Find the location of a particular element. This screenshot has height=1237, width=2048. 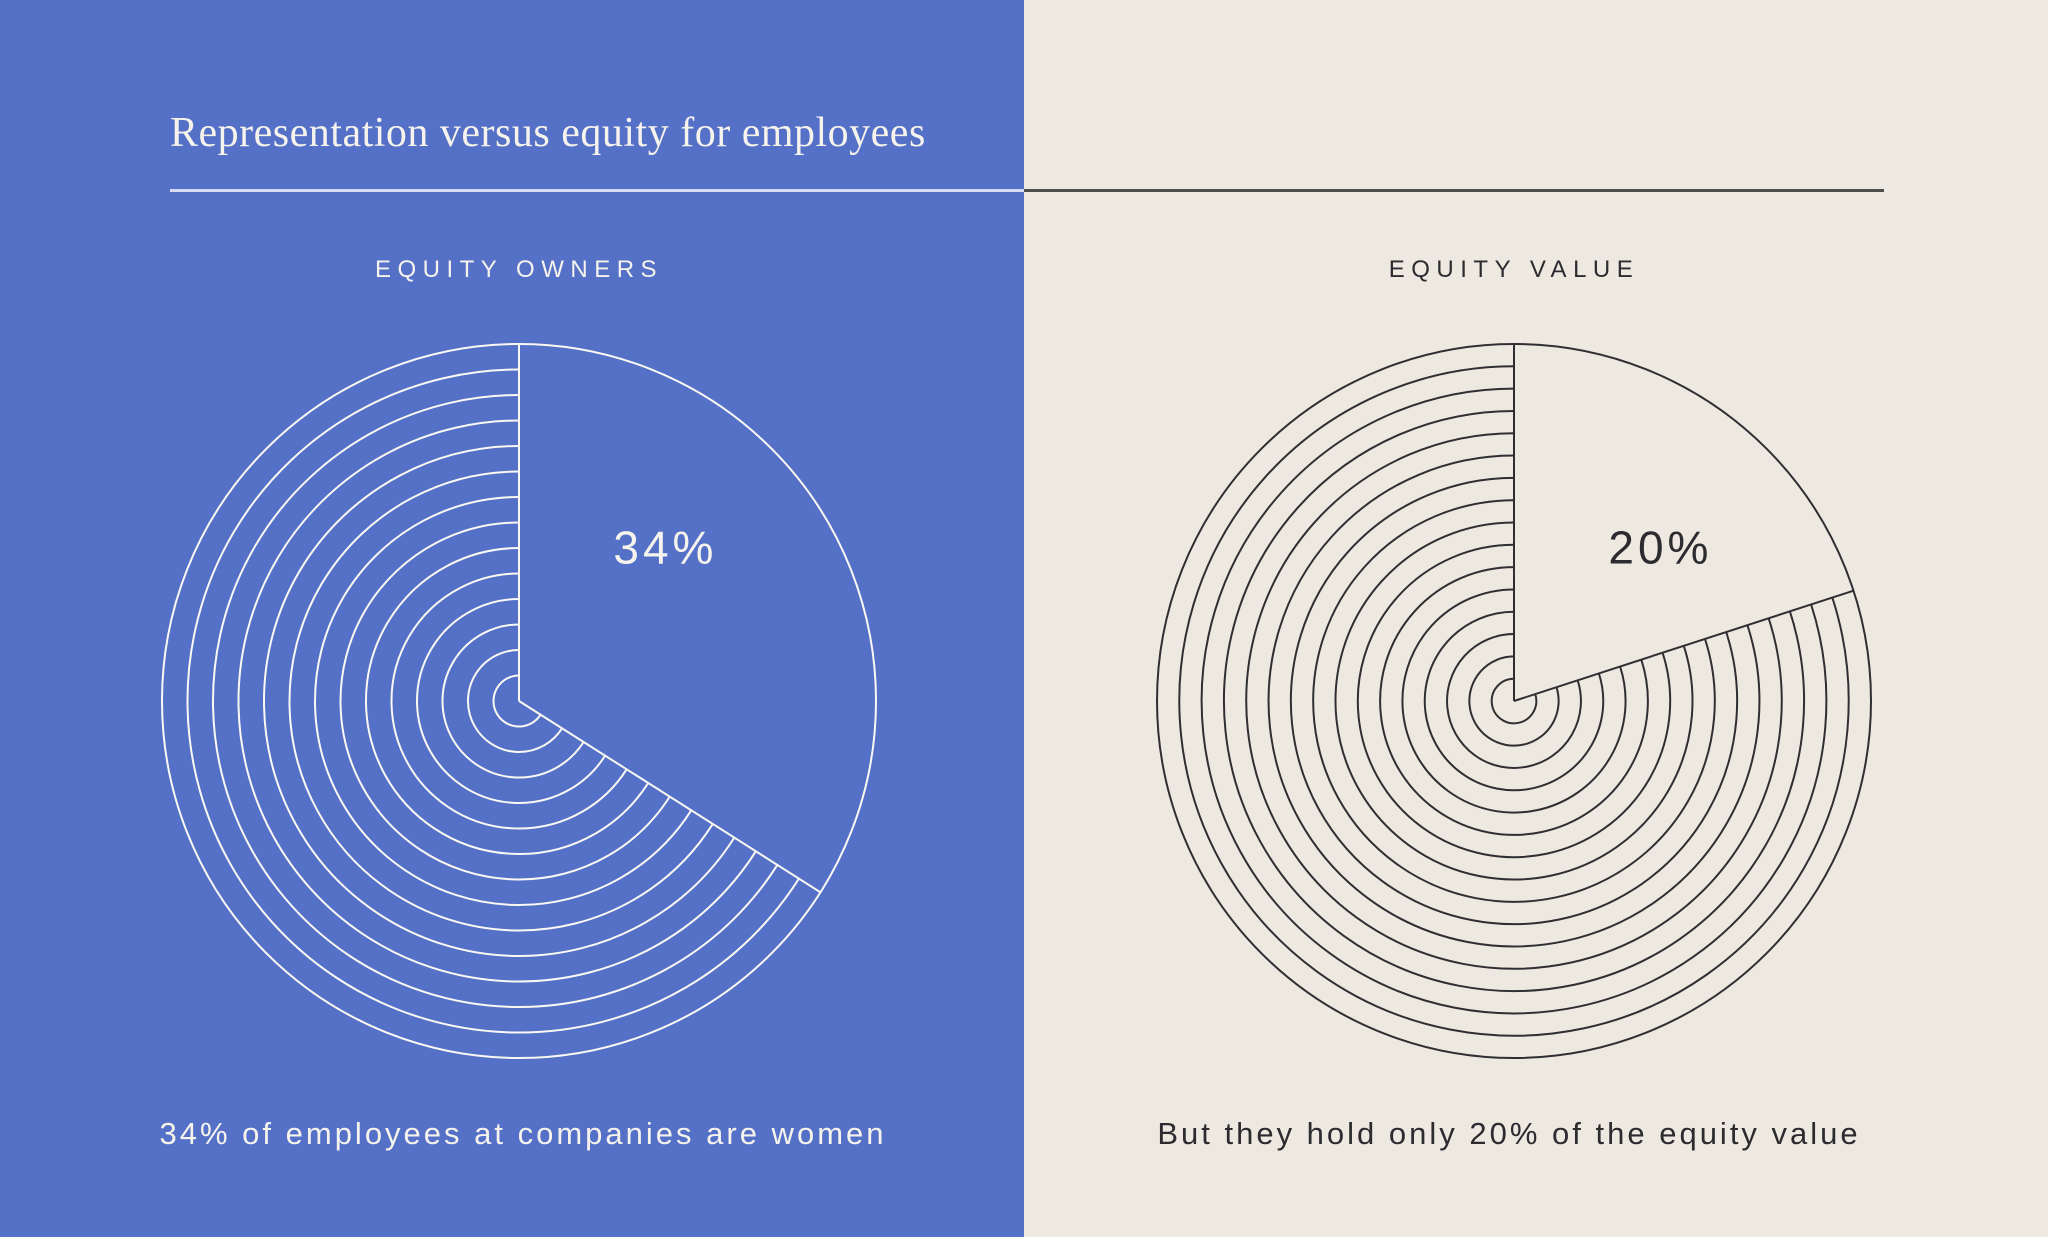

section-label-equity-owners: EQUITY OWNERS is located at coordinates (519, 269).